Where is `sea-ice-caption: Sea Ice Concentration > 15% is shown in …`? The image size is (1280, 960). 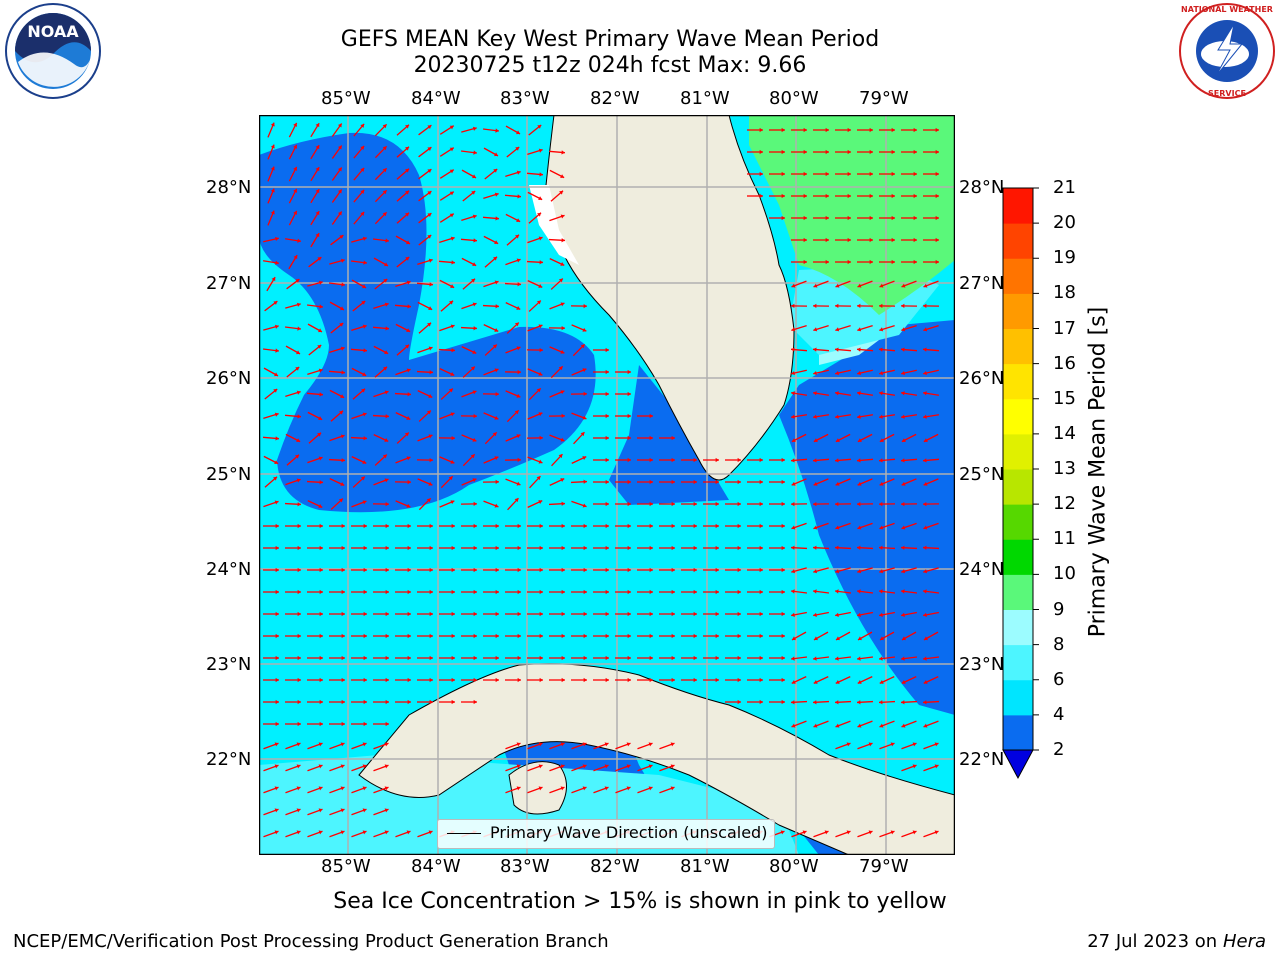 sea-ice-caption: Sea Ice Concentration > 15% is shown in … is located at coordinates (640, 901).